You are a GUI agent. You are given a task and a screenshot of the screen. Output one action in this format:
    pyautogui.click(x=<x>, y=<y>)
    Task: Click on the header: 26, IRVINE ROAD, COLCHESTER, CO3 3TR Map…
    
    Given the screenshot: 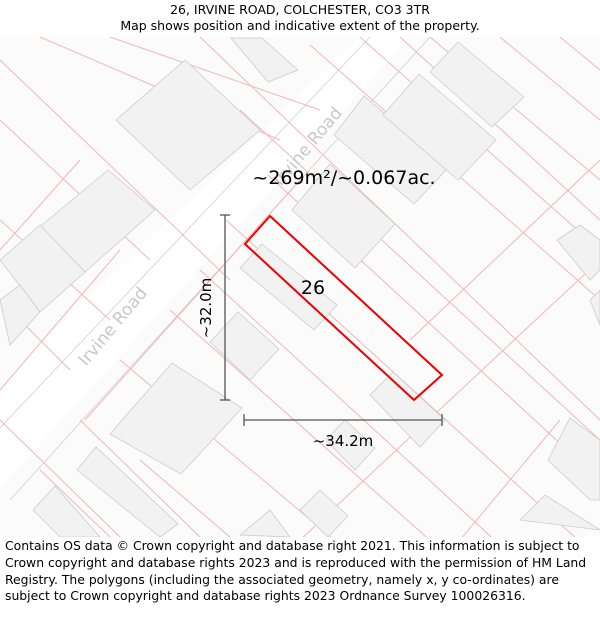 What is the action you would take?
    pyautogui.click(x=300, y=18)
    